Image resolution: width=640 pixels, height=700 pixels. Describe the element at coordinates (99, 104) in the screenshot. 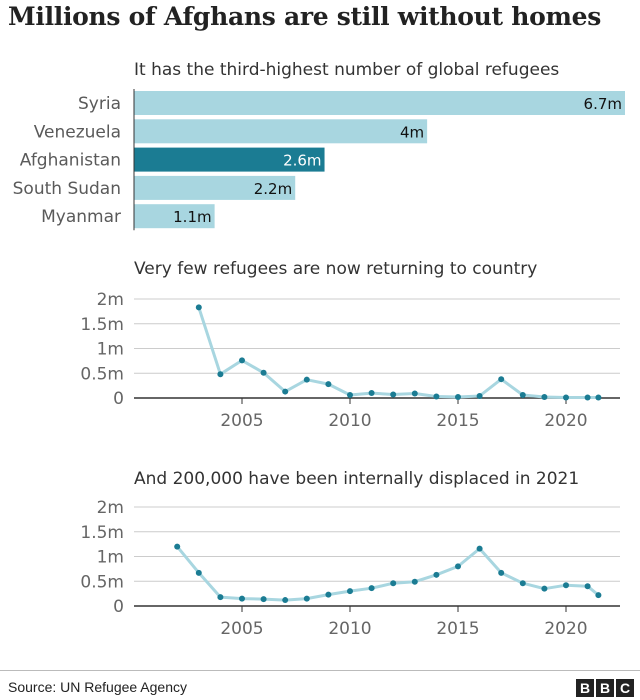

I see `category-label: Syria` at that location.